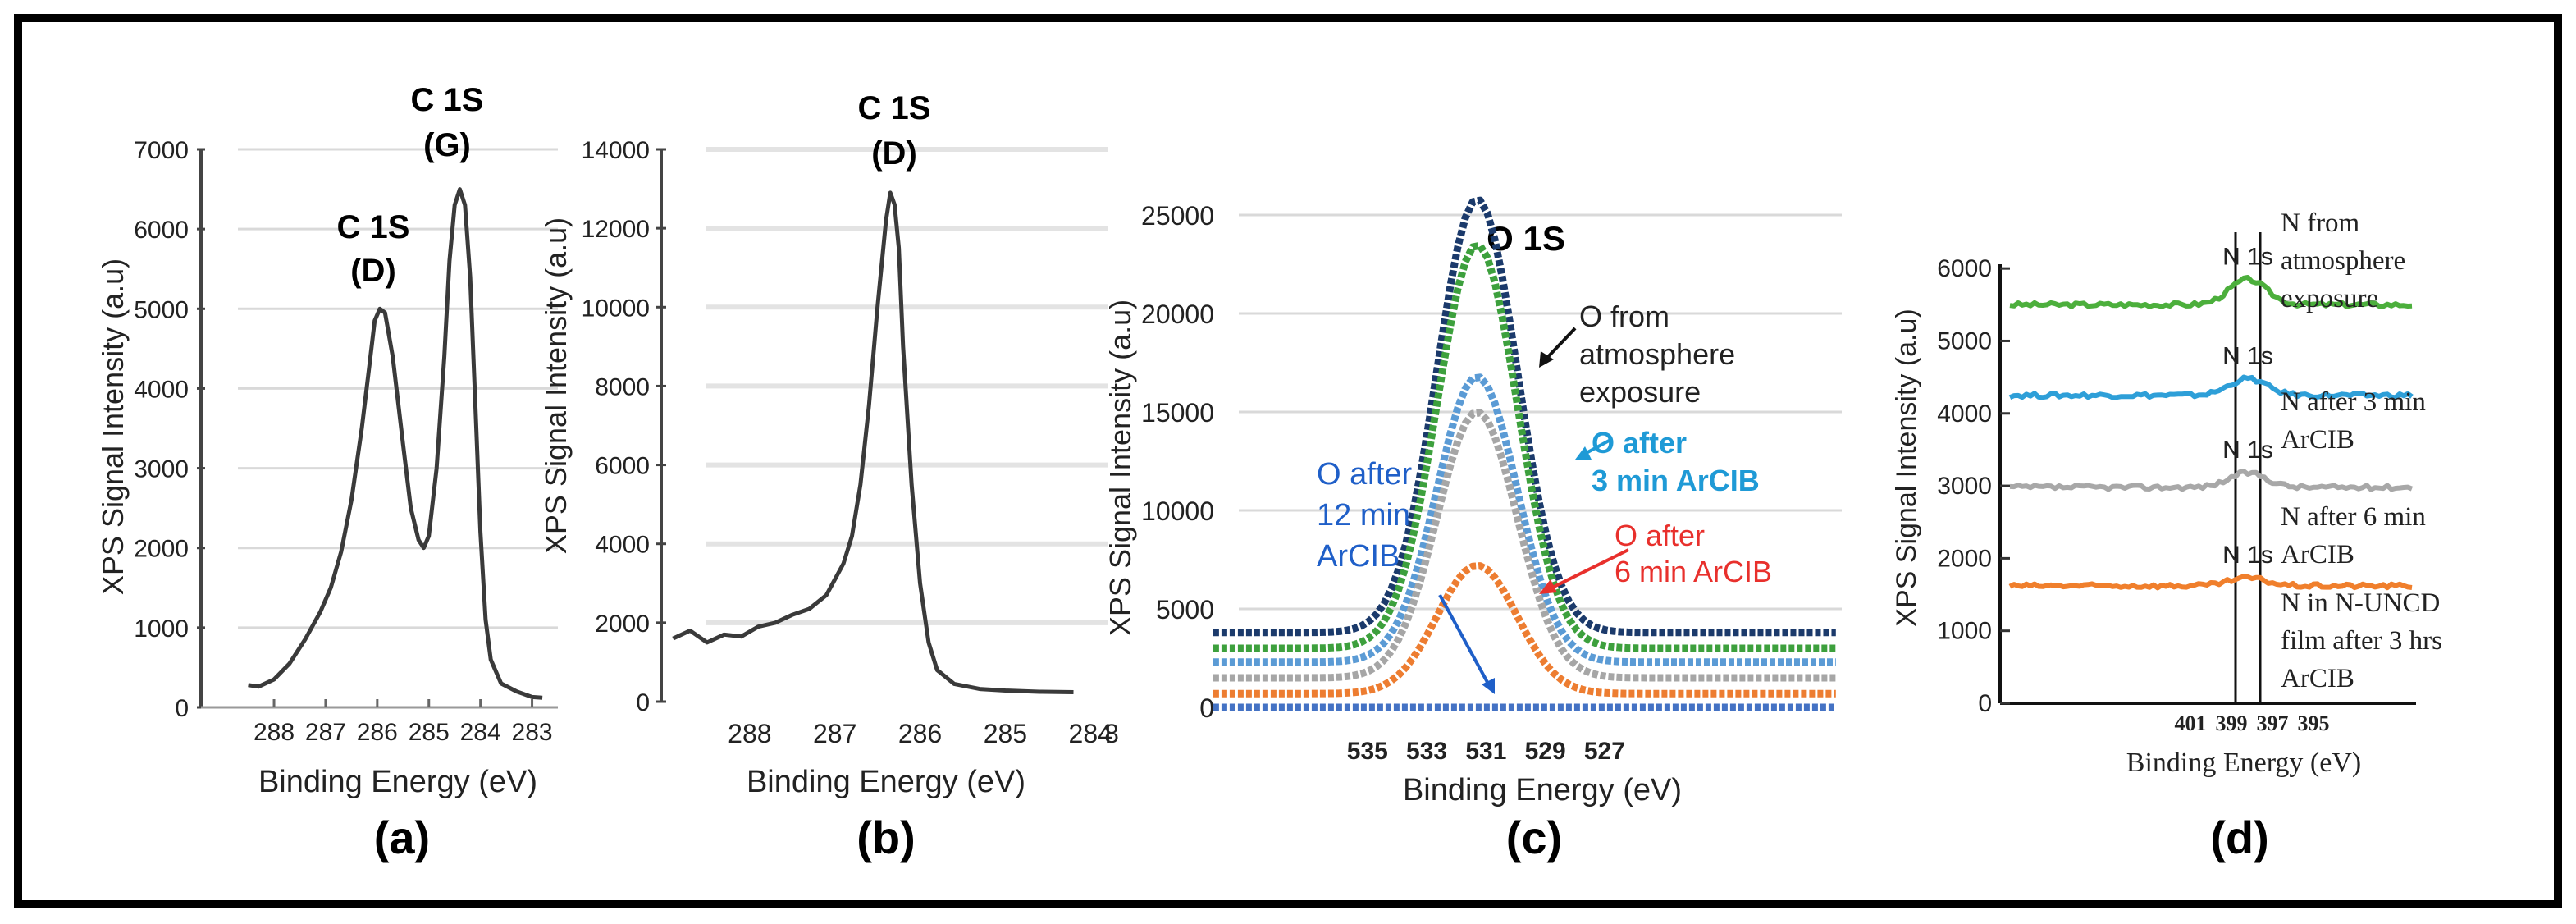  What do you see at coordinates (1640, 392) in the screenshot?
I see `annotation-o-atmosphere-c: exposure` at bounding box center [1640, 392].